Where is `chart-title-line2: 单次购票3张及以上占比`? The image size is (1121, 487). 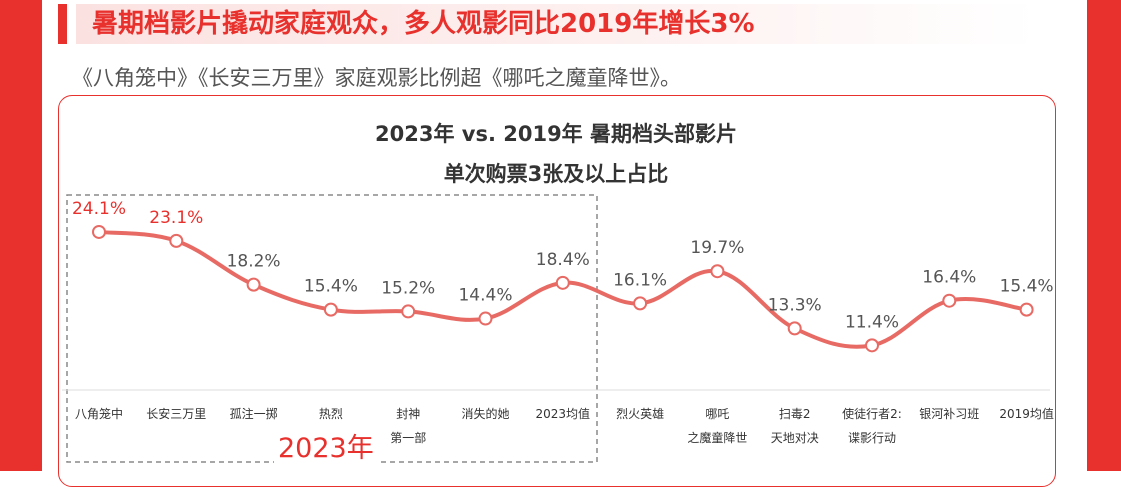
chart-title-line2: 单次购票3张及以上占比 is located at coordinates (556, 174).